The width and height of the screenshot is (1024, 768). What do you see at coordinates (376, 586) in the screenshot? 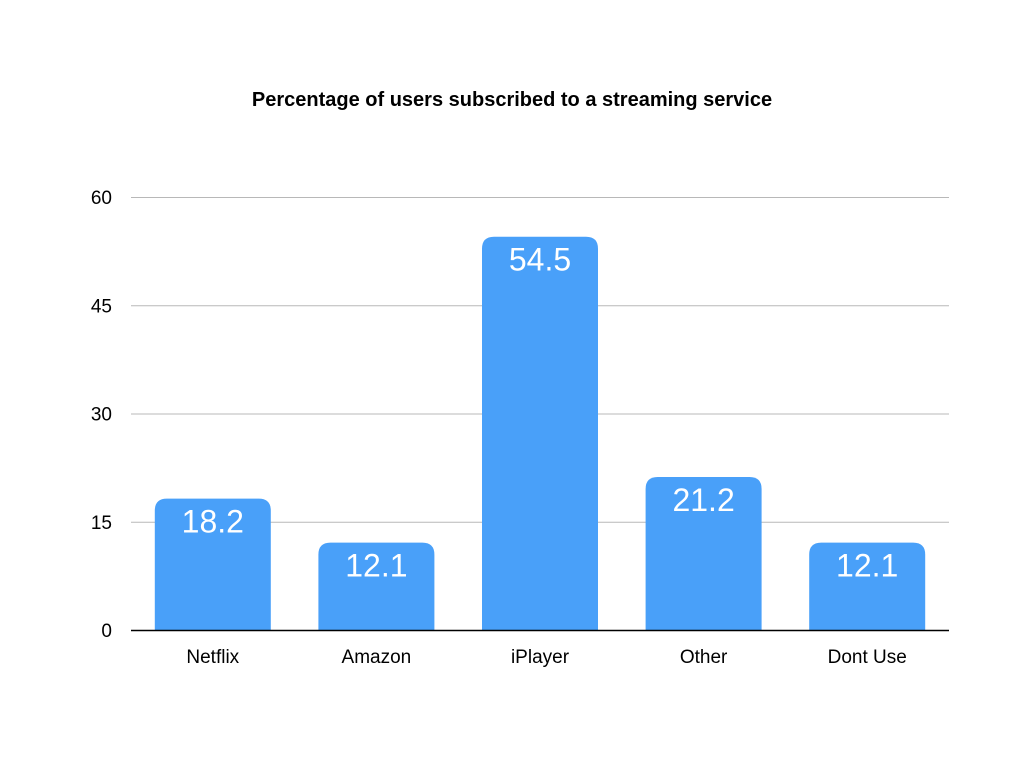
I see `bar-amazon` at bounding box center [376, 586].